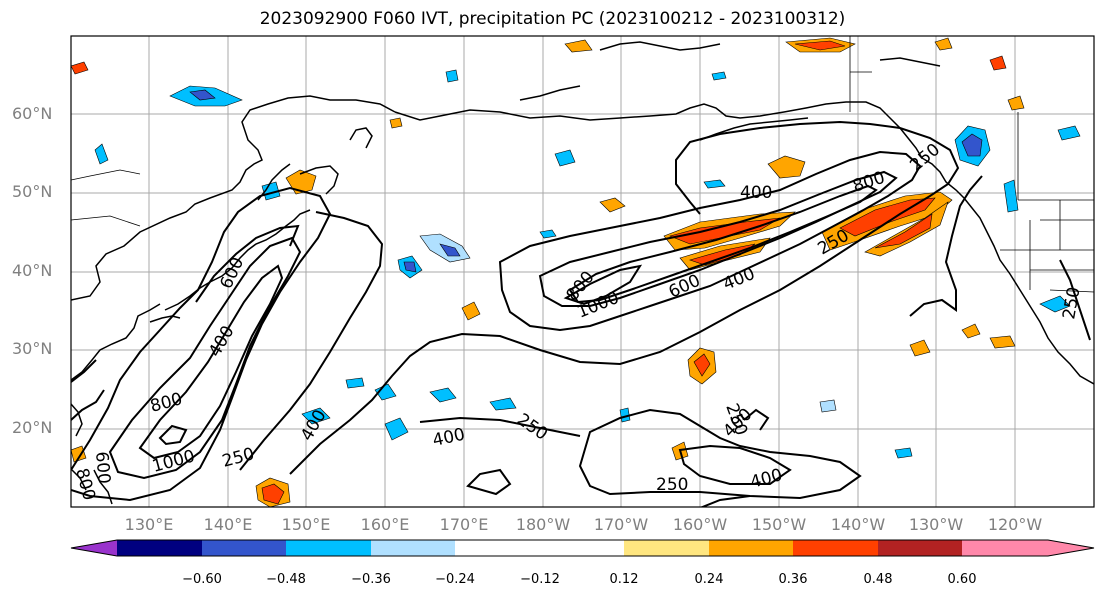 The width and height of the screenshot is (1105, 601). Describe the element at coordinates (228, 524) in the screenshot. I see `lon-tick-label: 140°E` at that location.